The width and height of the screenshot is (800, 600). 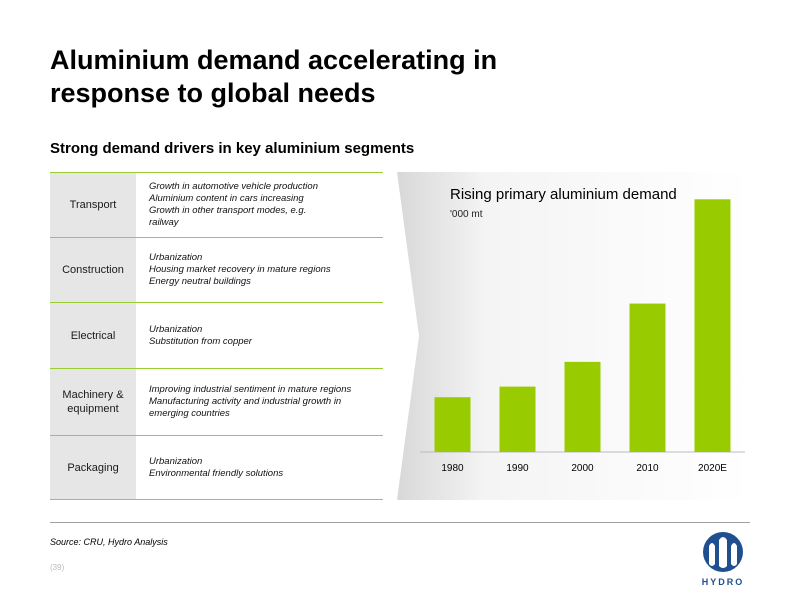 What do you see at coordinates (233, 186) in the screenshot?
I see `driver-item: Growth in automotive vehicle production` at bounding box center [233, 186].